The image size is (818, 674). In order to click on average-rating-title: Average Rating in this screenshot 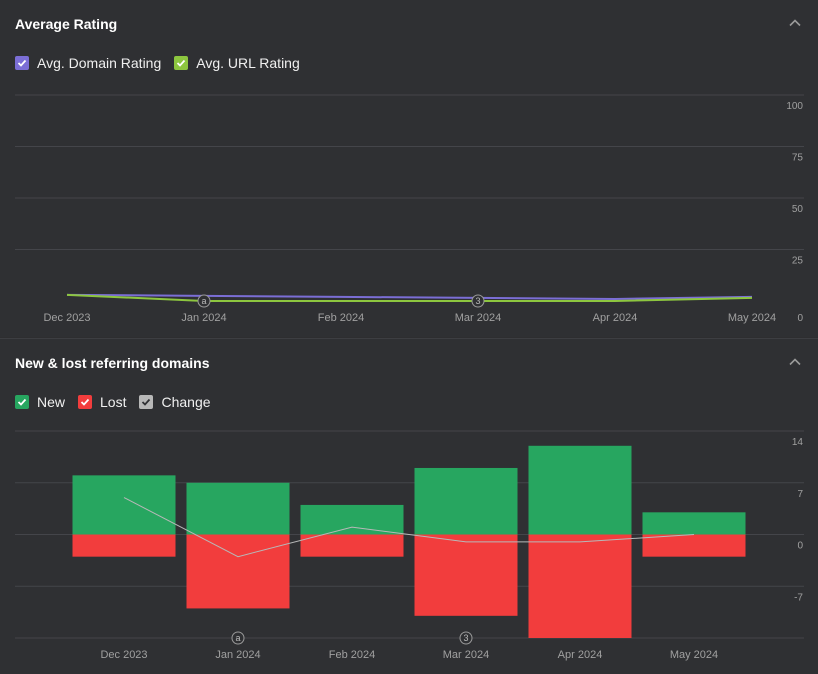, I will do `click(66, 24)`.